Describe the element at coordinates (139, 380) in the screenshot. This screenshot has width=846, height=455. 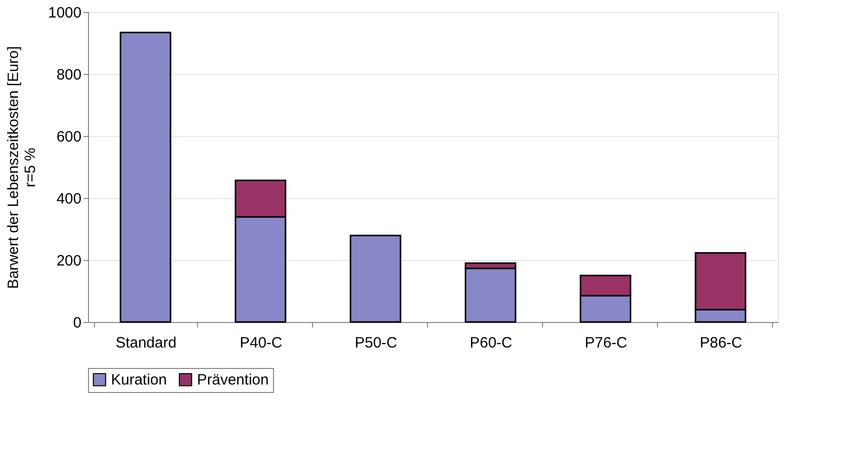
I see `legend-label: Kuration` at that location.